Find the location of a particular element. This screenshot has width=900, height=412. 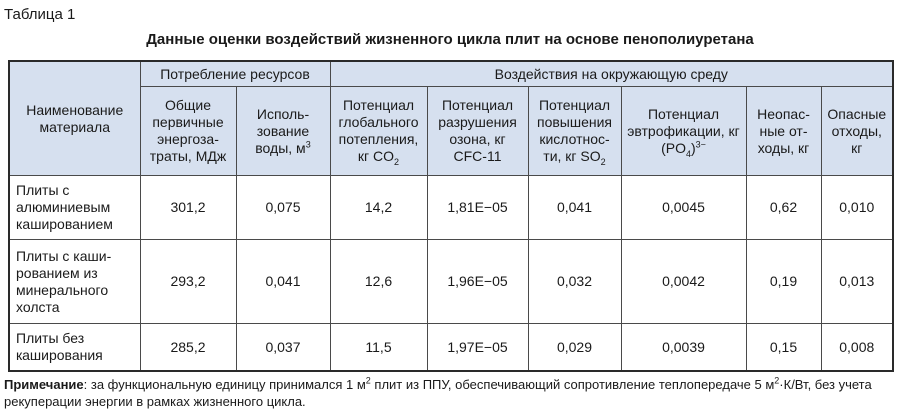

header-ap: Потенциал повышения кислотнос-ти, кг SO2 is located at coordinates (574, 131).